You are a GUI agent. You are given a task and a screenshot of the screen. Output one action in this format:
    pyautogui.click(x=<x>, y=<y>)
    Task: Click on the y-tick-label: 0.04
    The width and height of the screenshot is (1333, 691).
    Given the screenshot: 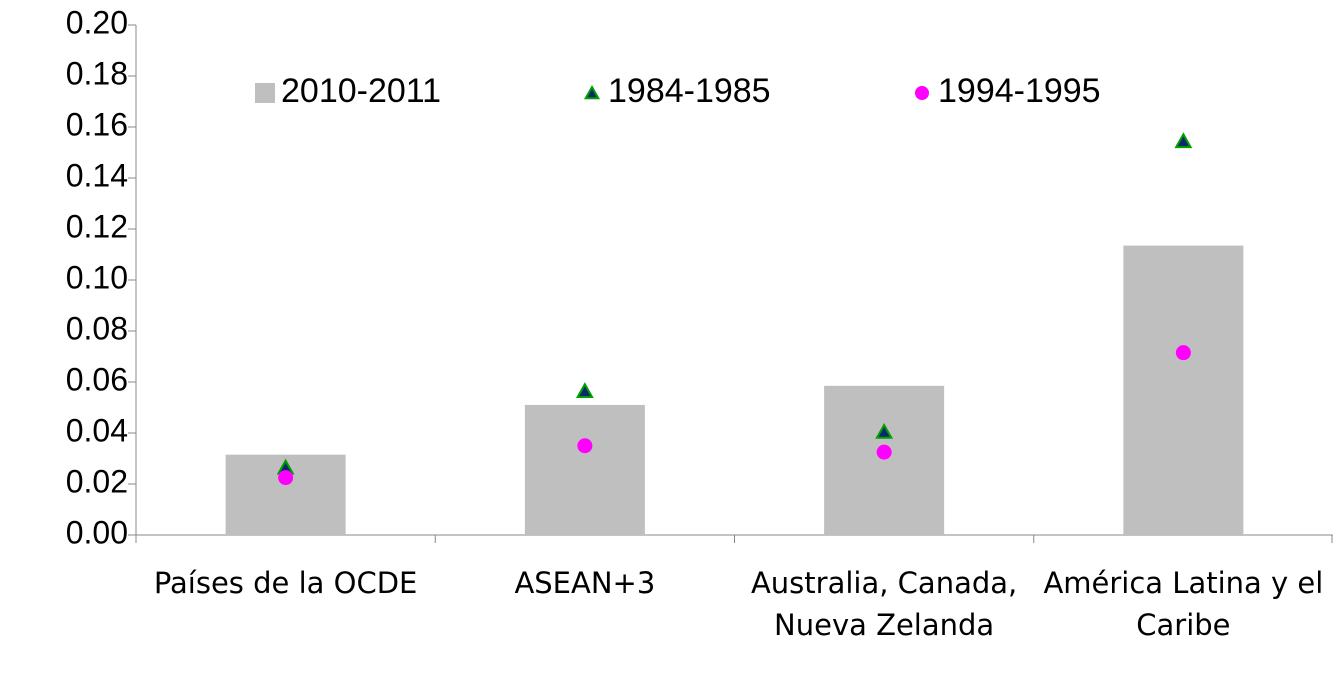 What is the action you would take?
    pyautogui.click(x=97, y=430)
    